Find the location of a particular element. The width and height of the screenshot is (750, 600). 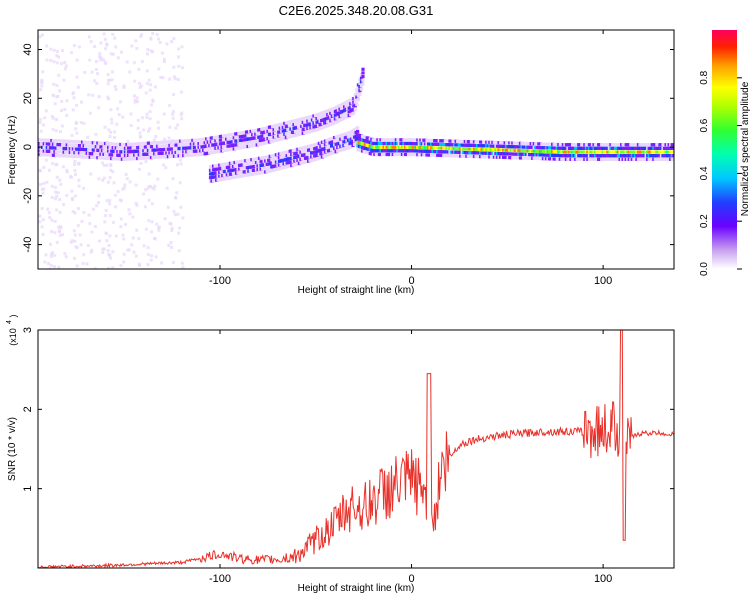

y-tick-label: -20 is located at coordinates (28, 196).